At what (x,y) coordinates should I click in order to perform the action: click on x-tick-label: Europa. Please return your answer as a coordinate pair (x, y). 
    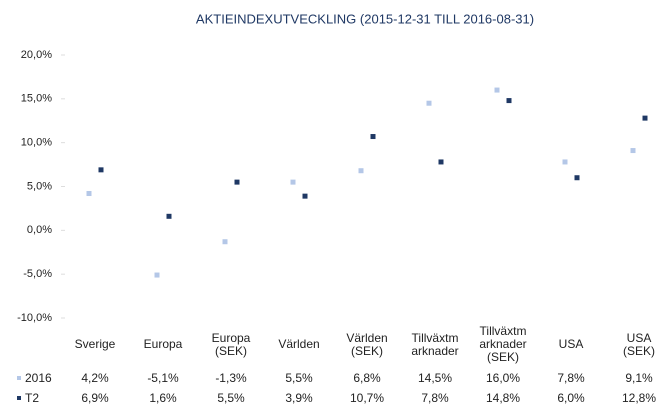
    Looking at the image, I should click on (163, 344).